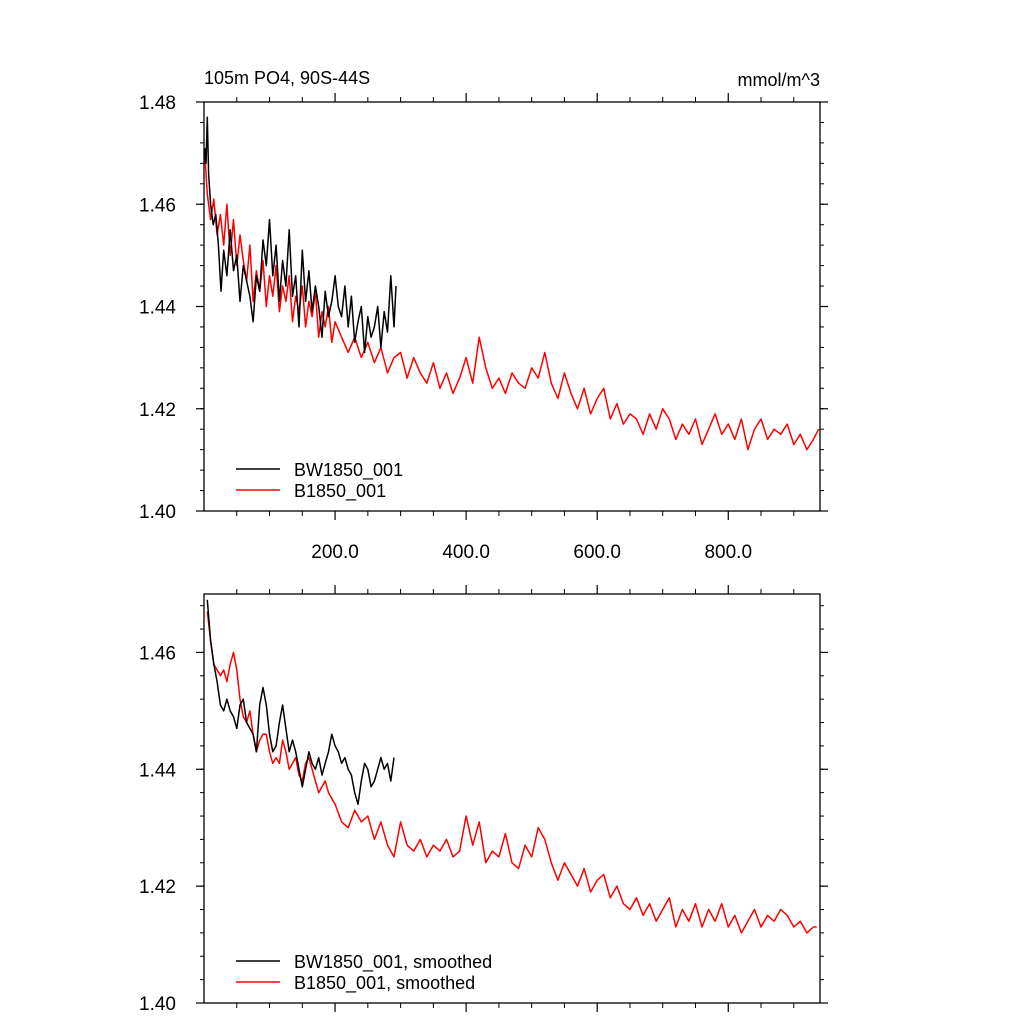 Image resolution: width=1024 pixels, height=1024 pixels. Describe the element at coordinates (728, 552) in the screenshot. I see `top-xtick-label: 800.0` at that location.